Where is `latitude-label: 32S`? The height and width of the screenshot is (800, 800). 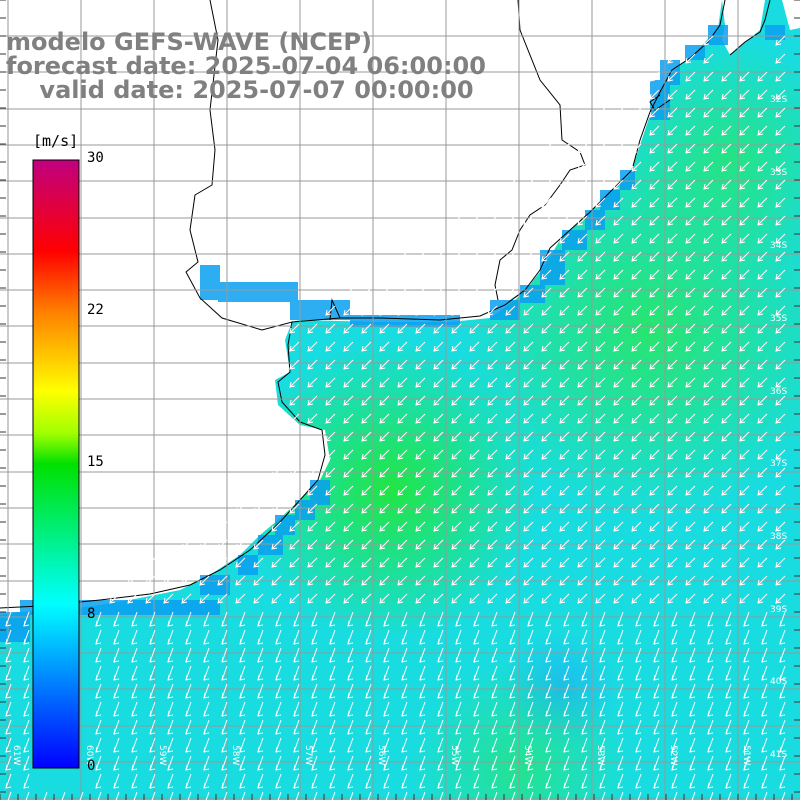 latitude-label: 32S is located at coordinates (778, 100).